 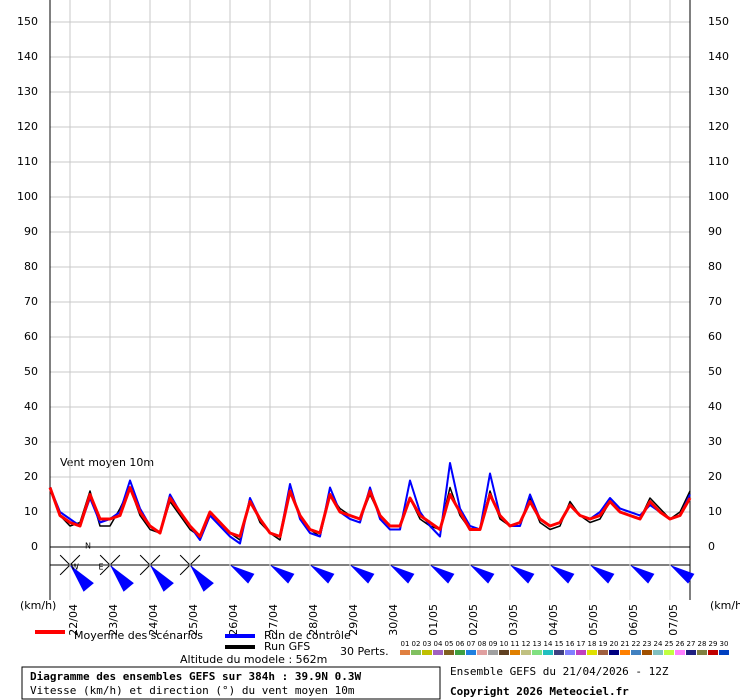 What do you see at coordinates (493, 644) in the screenshot?
I see `pert-label: 09` at bounding box center [493, 644].